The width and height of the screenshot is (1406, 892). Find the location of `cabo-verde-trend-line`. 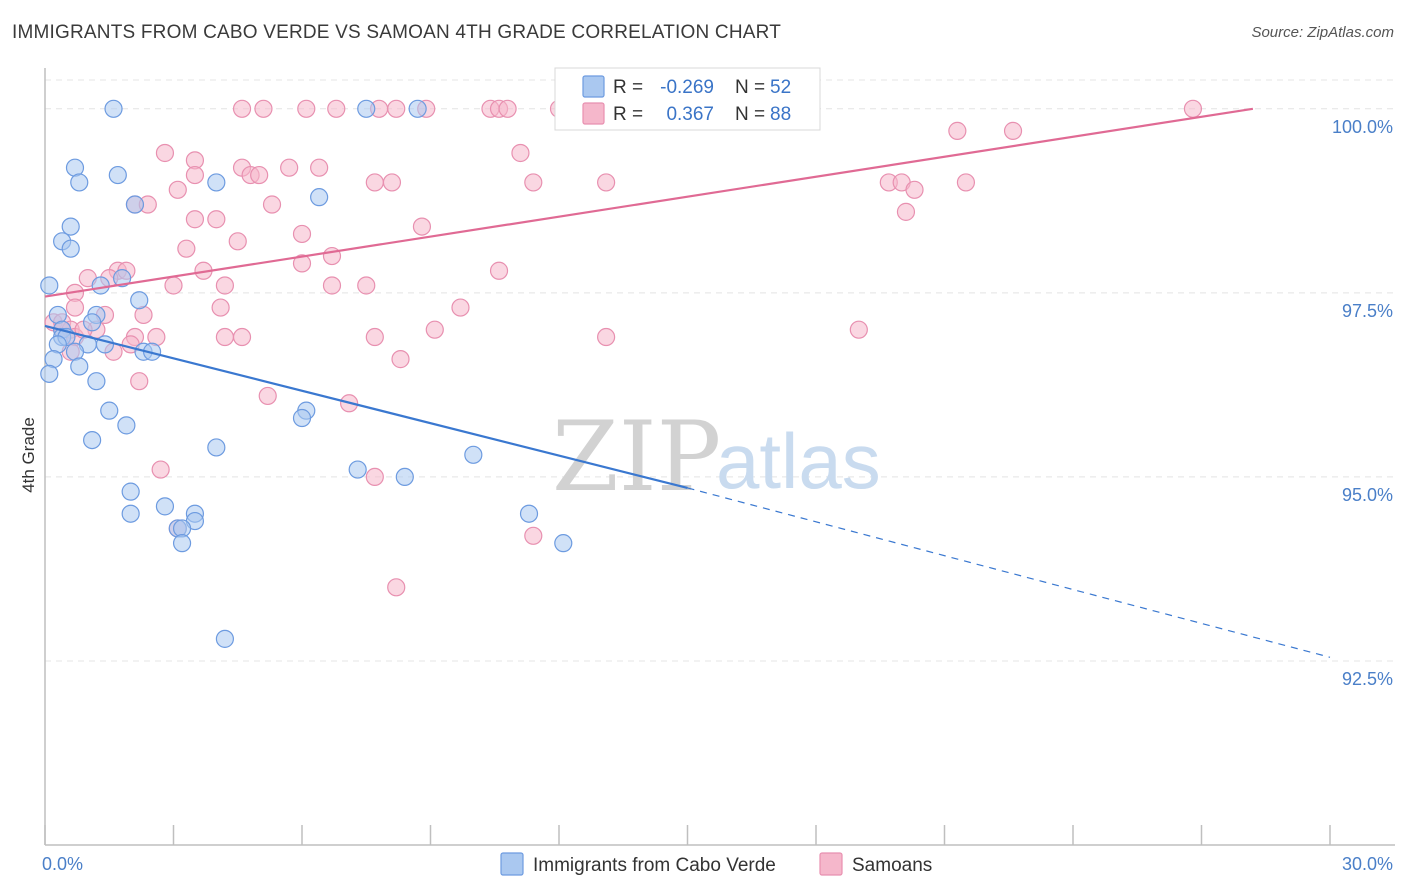

cabo-verde-trend-line is located at coordinates (366, 407).